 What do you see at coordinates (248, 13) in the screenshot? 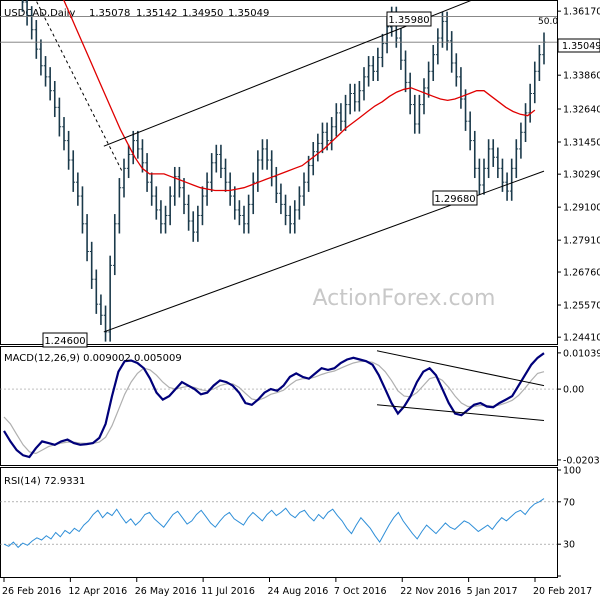
I see `close-value: 1.35049` at bounding box center [248, 13].